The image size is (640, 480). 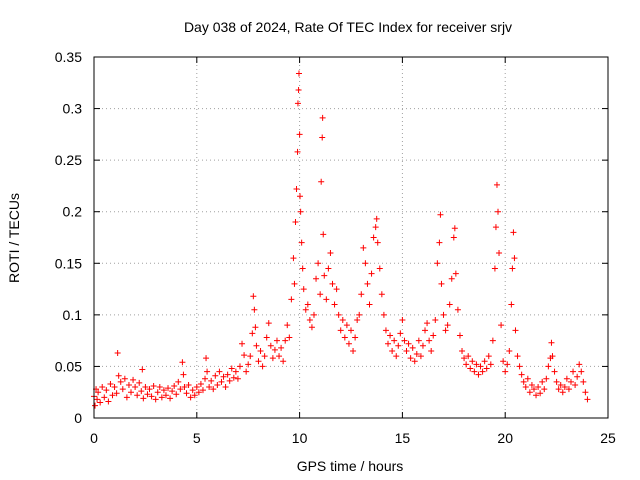 What do you see at coordinates (403, 438) in the screenshot?
I see `x-tick-label: 15` at bounding box center [403, 438].